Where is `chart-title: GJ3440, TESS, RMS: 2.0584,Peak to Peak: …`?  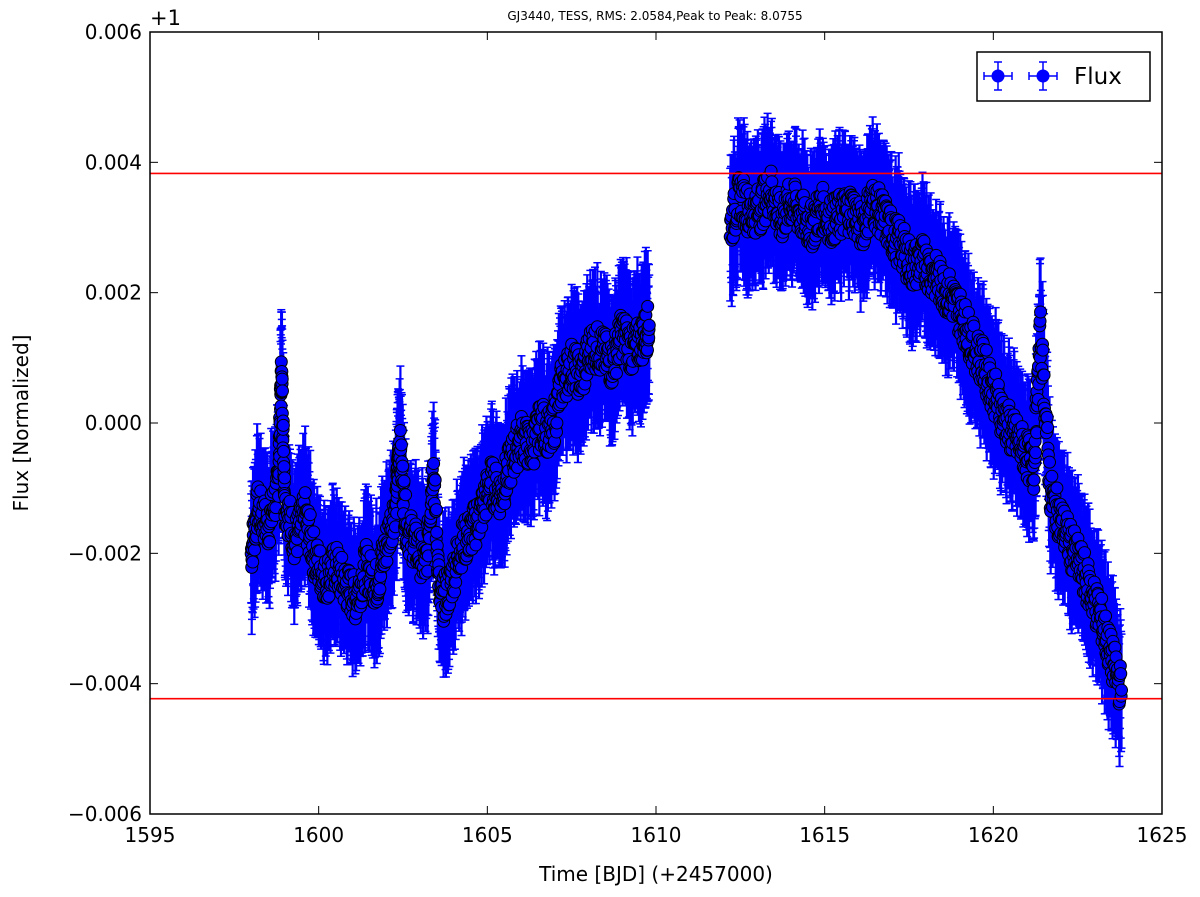
chart-title: GJ3440, TESS, RMS: 2.0584,Peak to Peak: … is located at coordinates (654, 16).